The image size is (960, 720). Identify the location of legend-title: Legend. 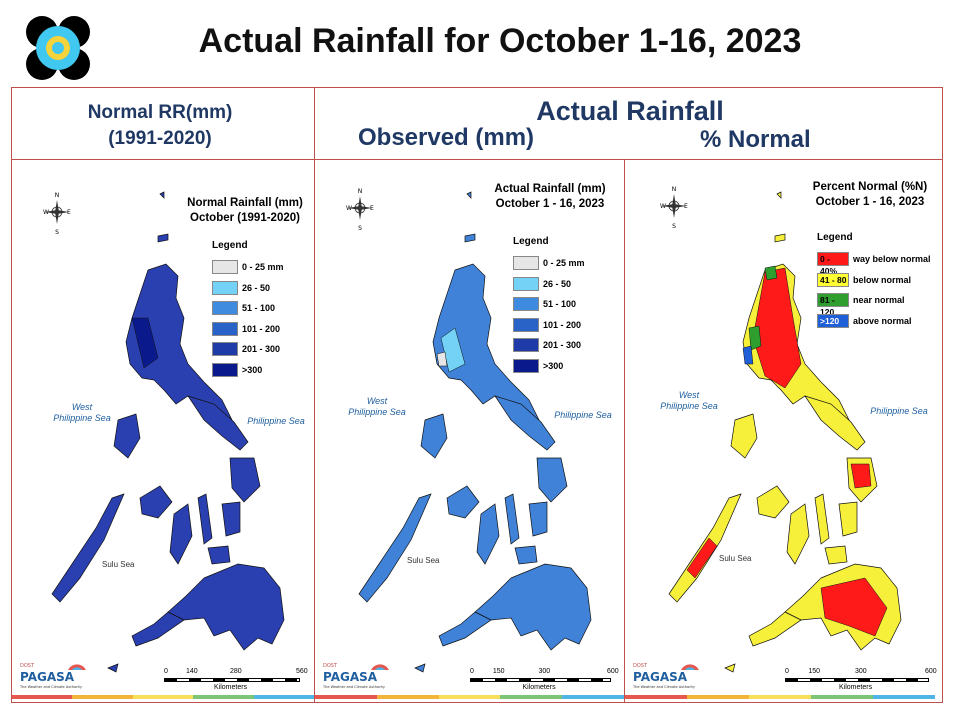
(531, 241).